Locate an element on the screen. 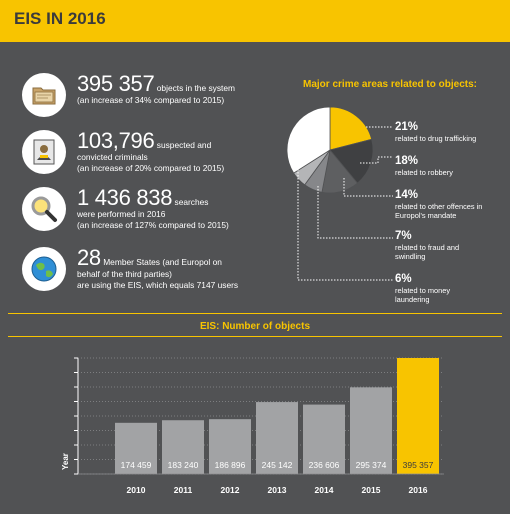 This screenshot has width=510, height=514. x-tick-label: 2016 is located at coordinates (418, 490).